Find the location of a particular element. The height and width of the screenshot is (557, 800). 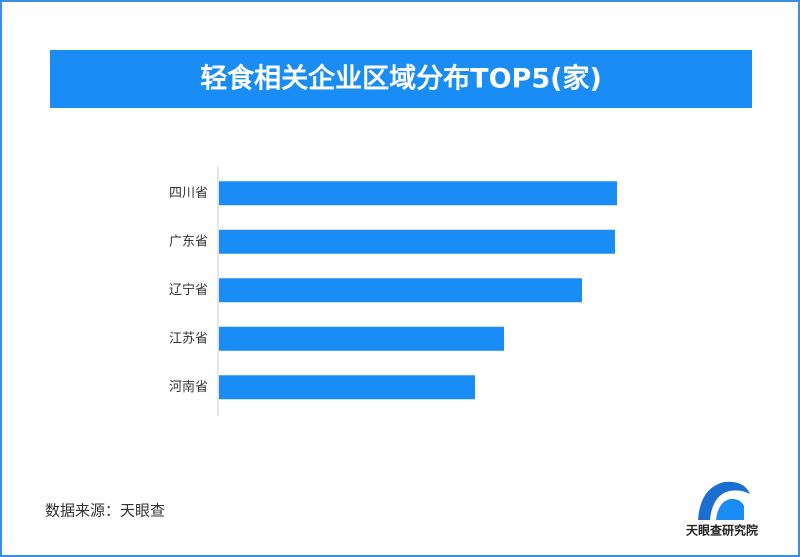

logo is located at coordinates (724, 500).